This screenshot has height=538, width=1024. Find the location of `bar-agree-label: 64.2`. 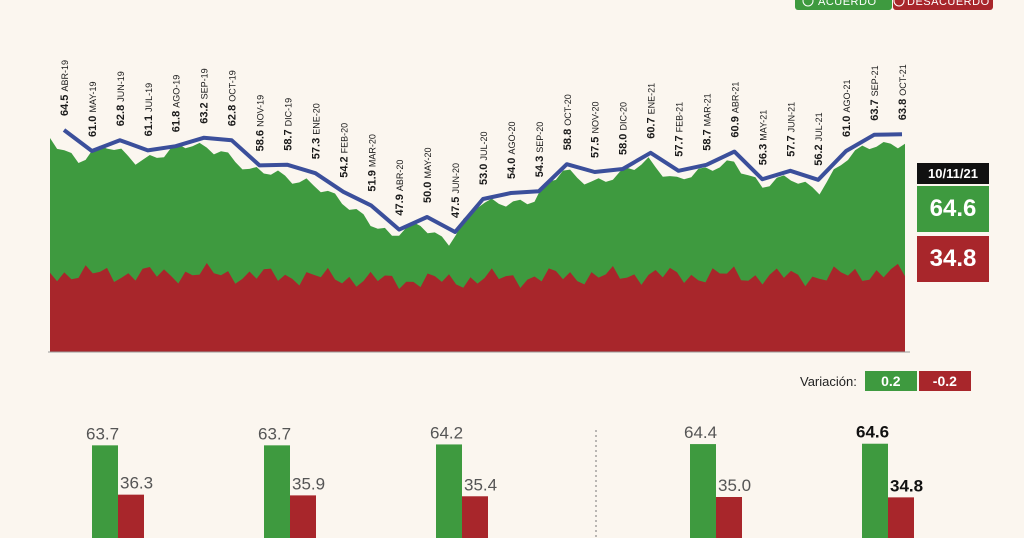

bar-agree-label: 64.2 is located at coordinates (446, 432).